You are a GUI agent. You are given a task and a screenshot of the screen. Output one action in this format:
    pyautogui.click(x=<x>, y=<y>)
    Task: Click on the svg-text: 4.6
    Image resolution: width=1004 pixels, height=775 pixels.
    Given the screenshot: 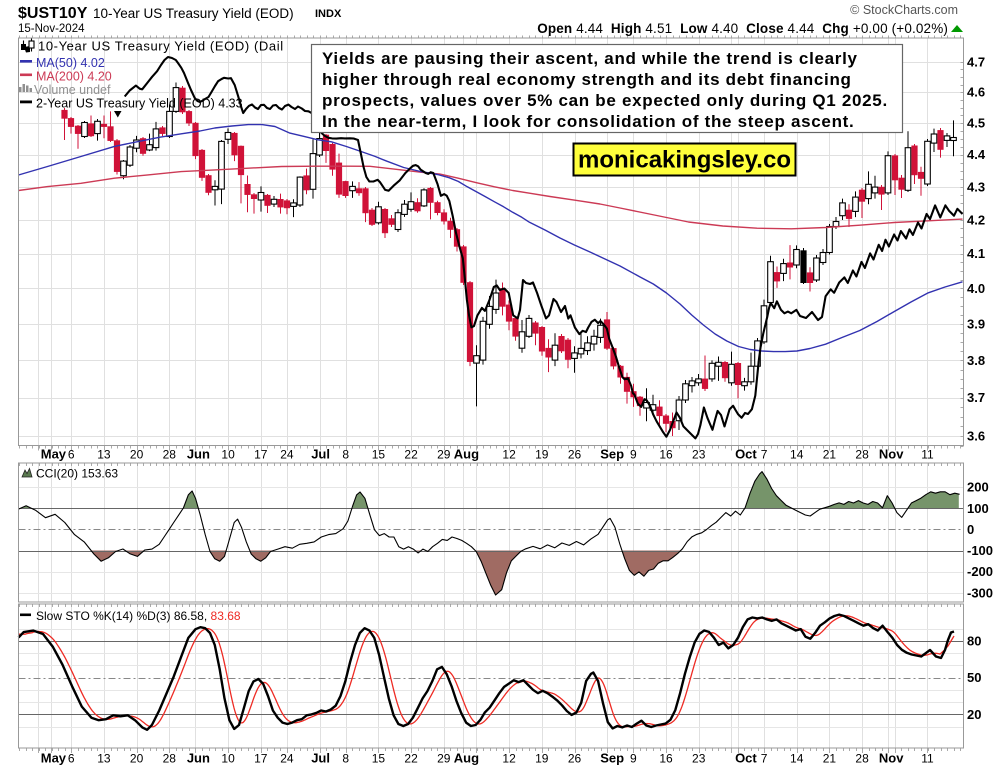 What is the action you would take?
    pyautogui.click(x=976, y=92)
    